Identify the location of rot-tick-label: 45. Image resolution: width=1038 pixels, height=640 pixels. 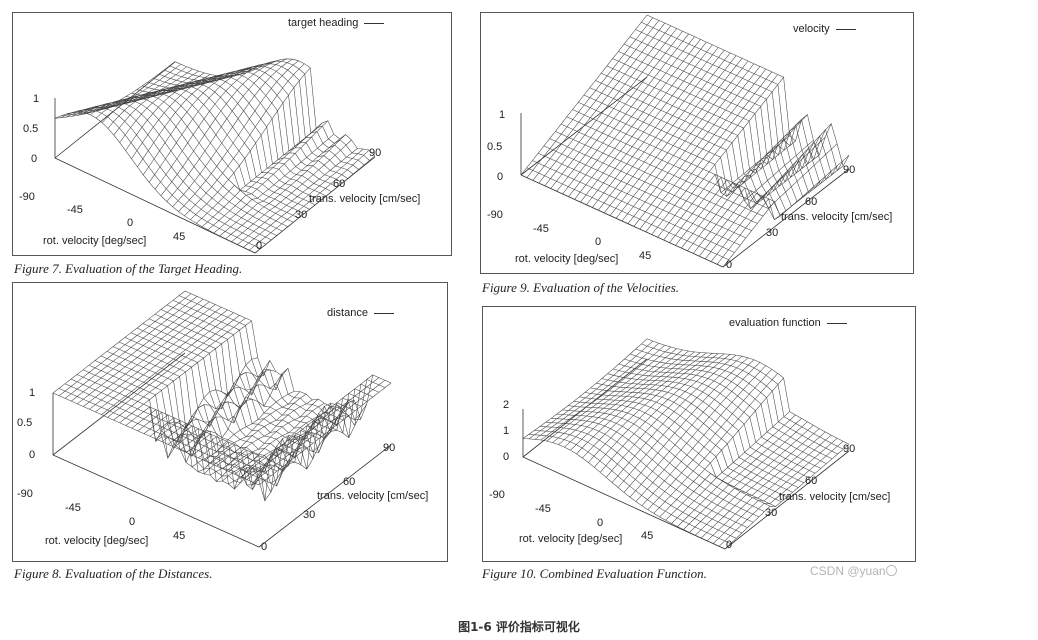
(647, 536).